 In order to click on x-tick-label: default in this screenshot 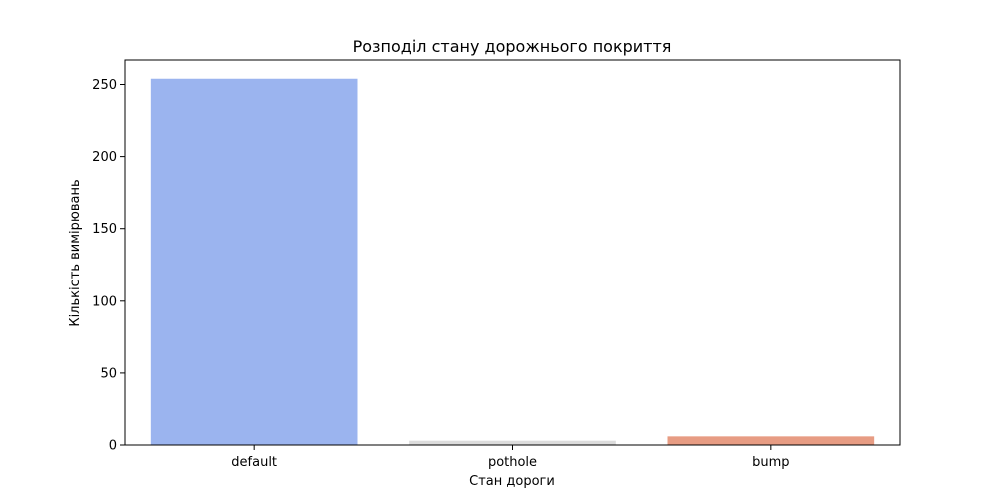, I will do `click(254, 462)`.